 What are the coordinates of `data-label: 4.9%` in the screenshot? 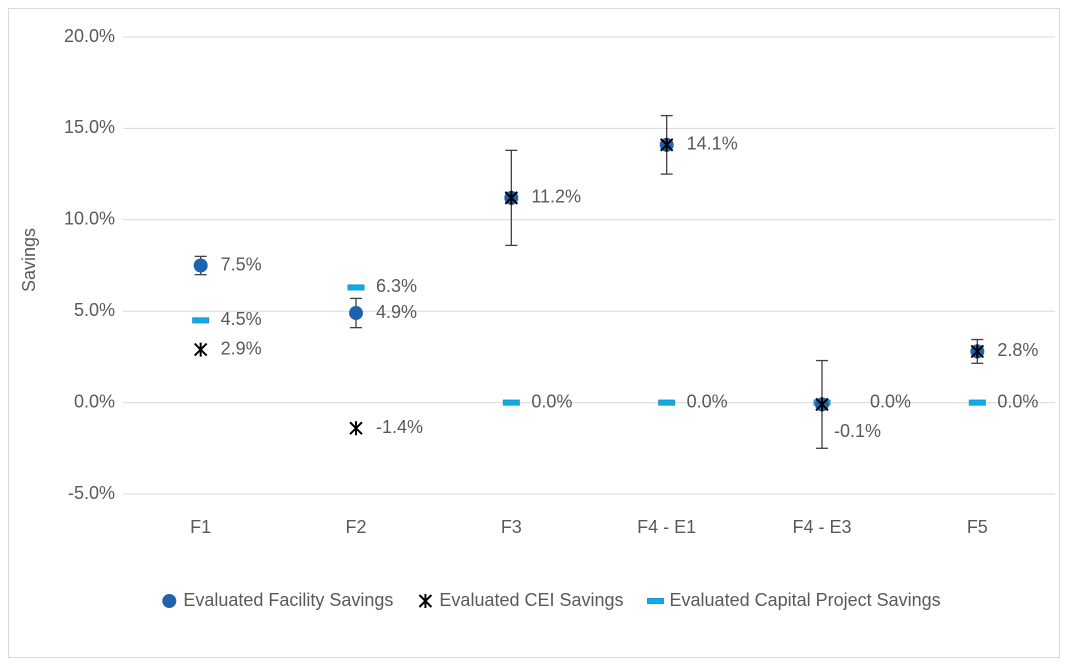 It's located at (396, 312).